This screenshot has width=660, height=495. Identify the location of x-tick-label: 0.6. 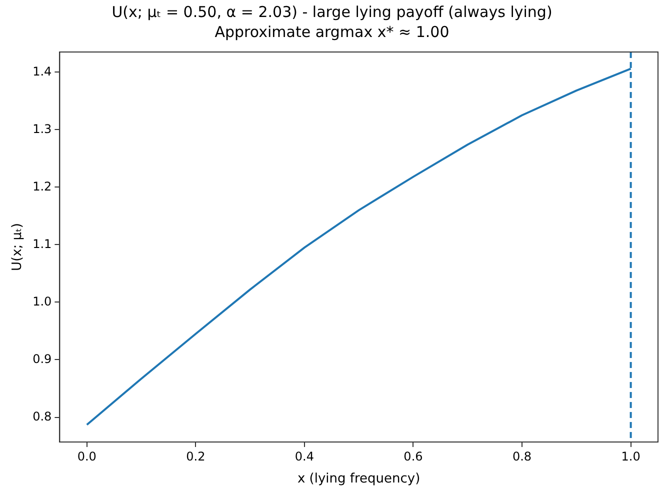
(413, 456).